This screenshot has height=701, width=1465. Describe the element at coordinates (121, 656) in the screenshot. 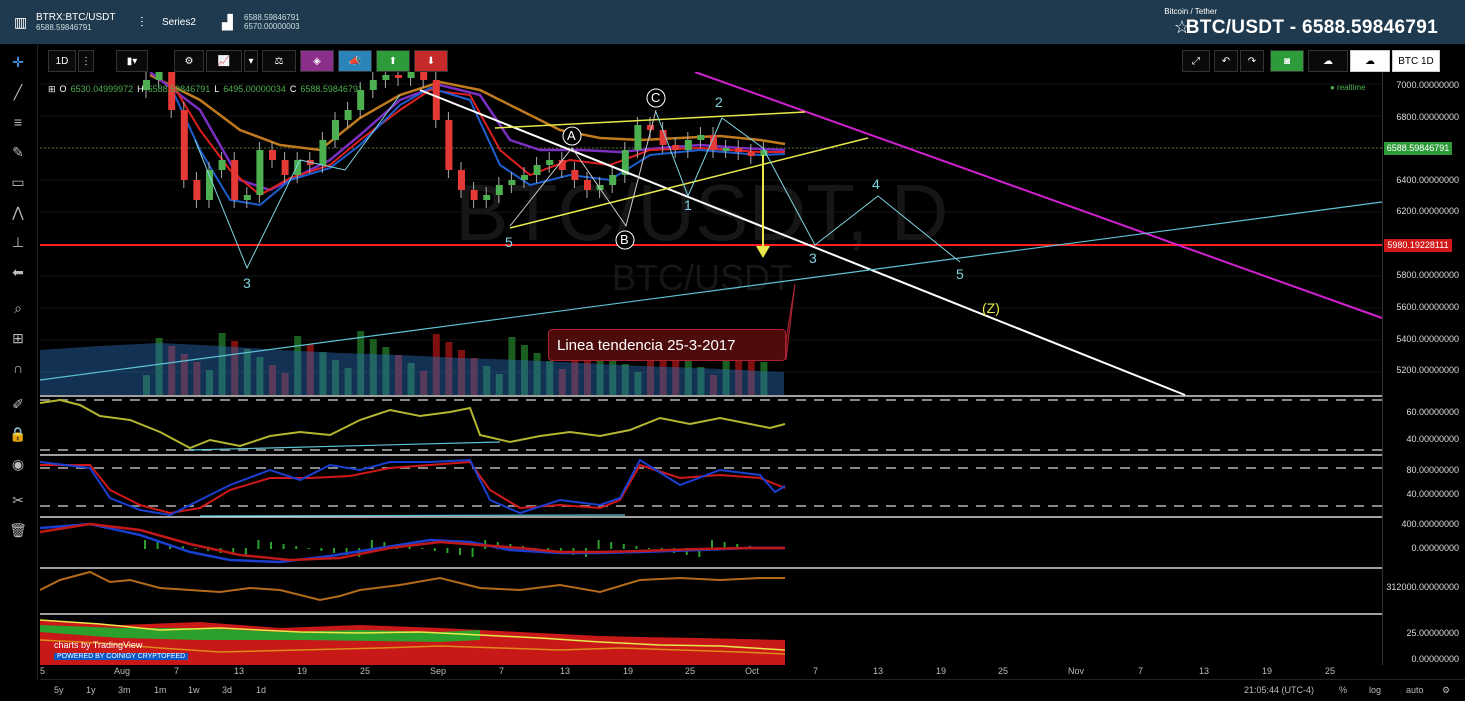

I see `coinigy-badge: POWERED BY COINIGY CRYPTOFEED` at that location.